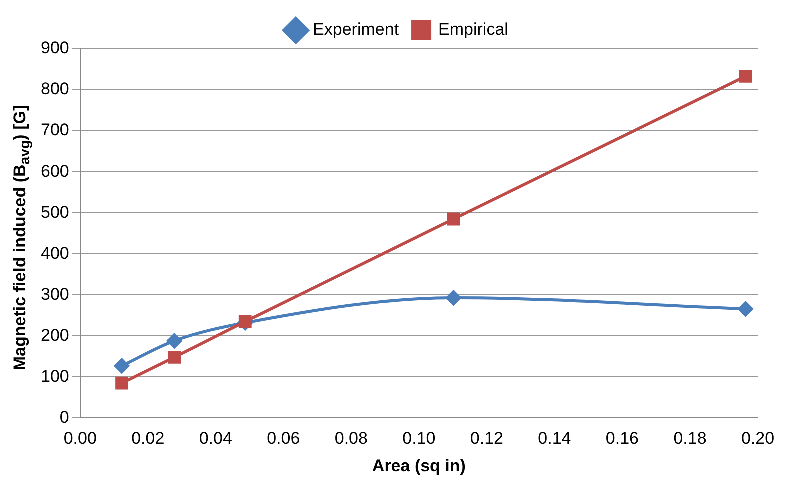  Describe the element at coordinates (80, 438) in the screenshot. I see `x-tick-label: 0.00` at that location.